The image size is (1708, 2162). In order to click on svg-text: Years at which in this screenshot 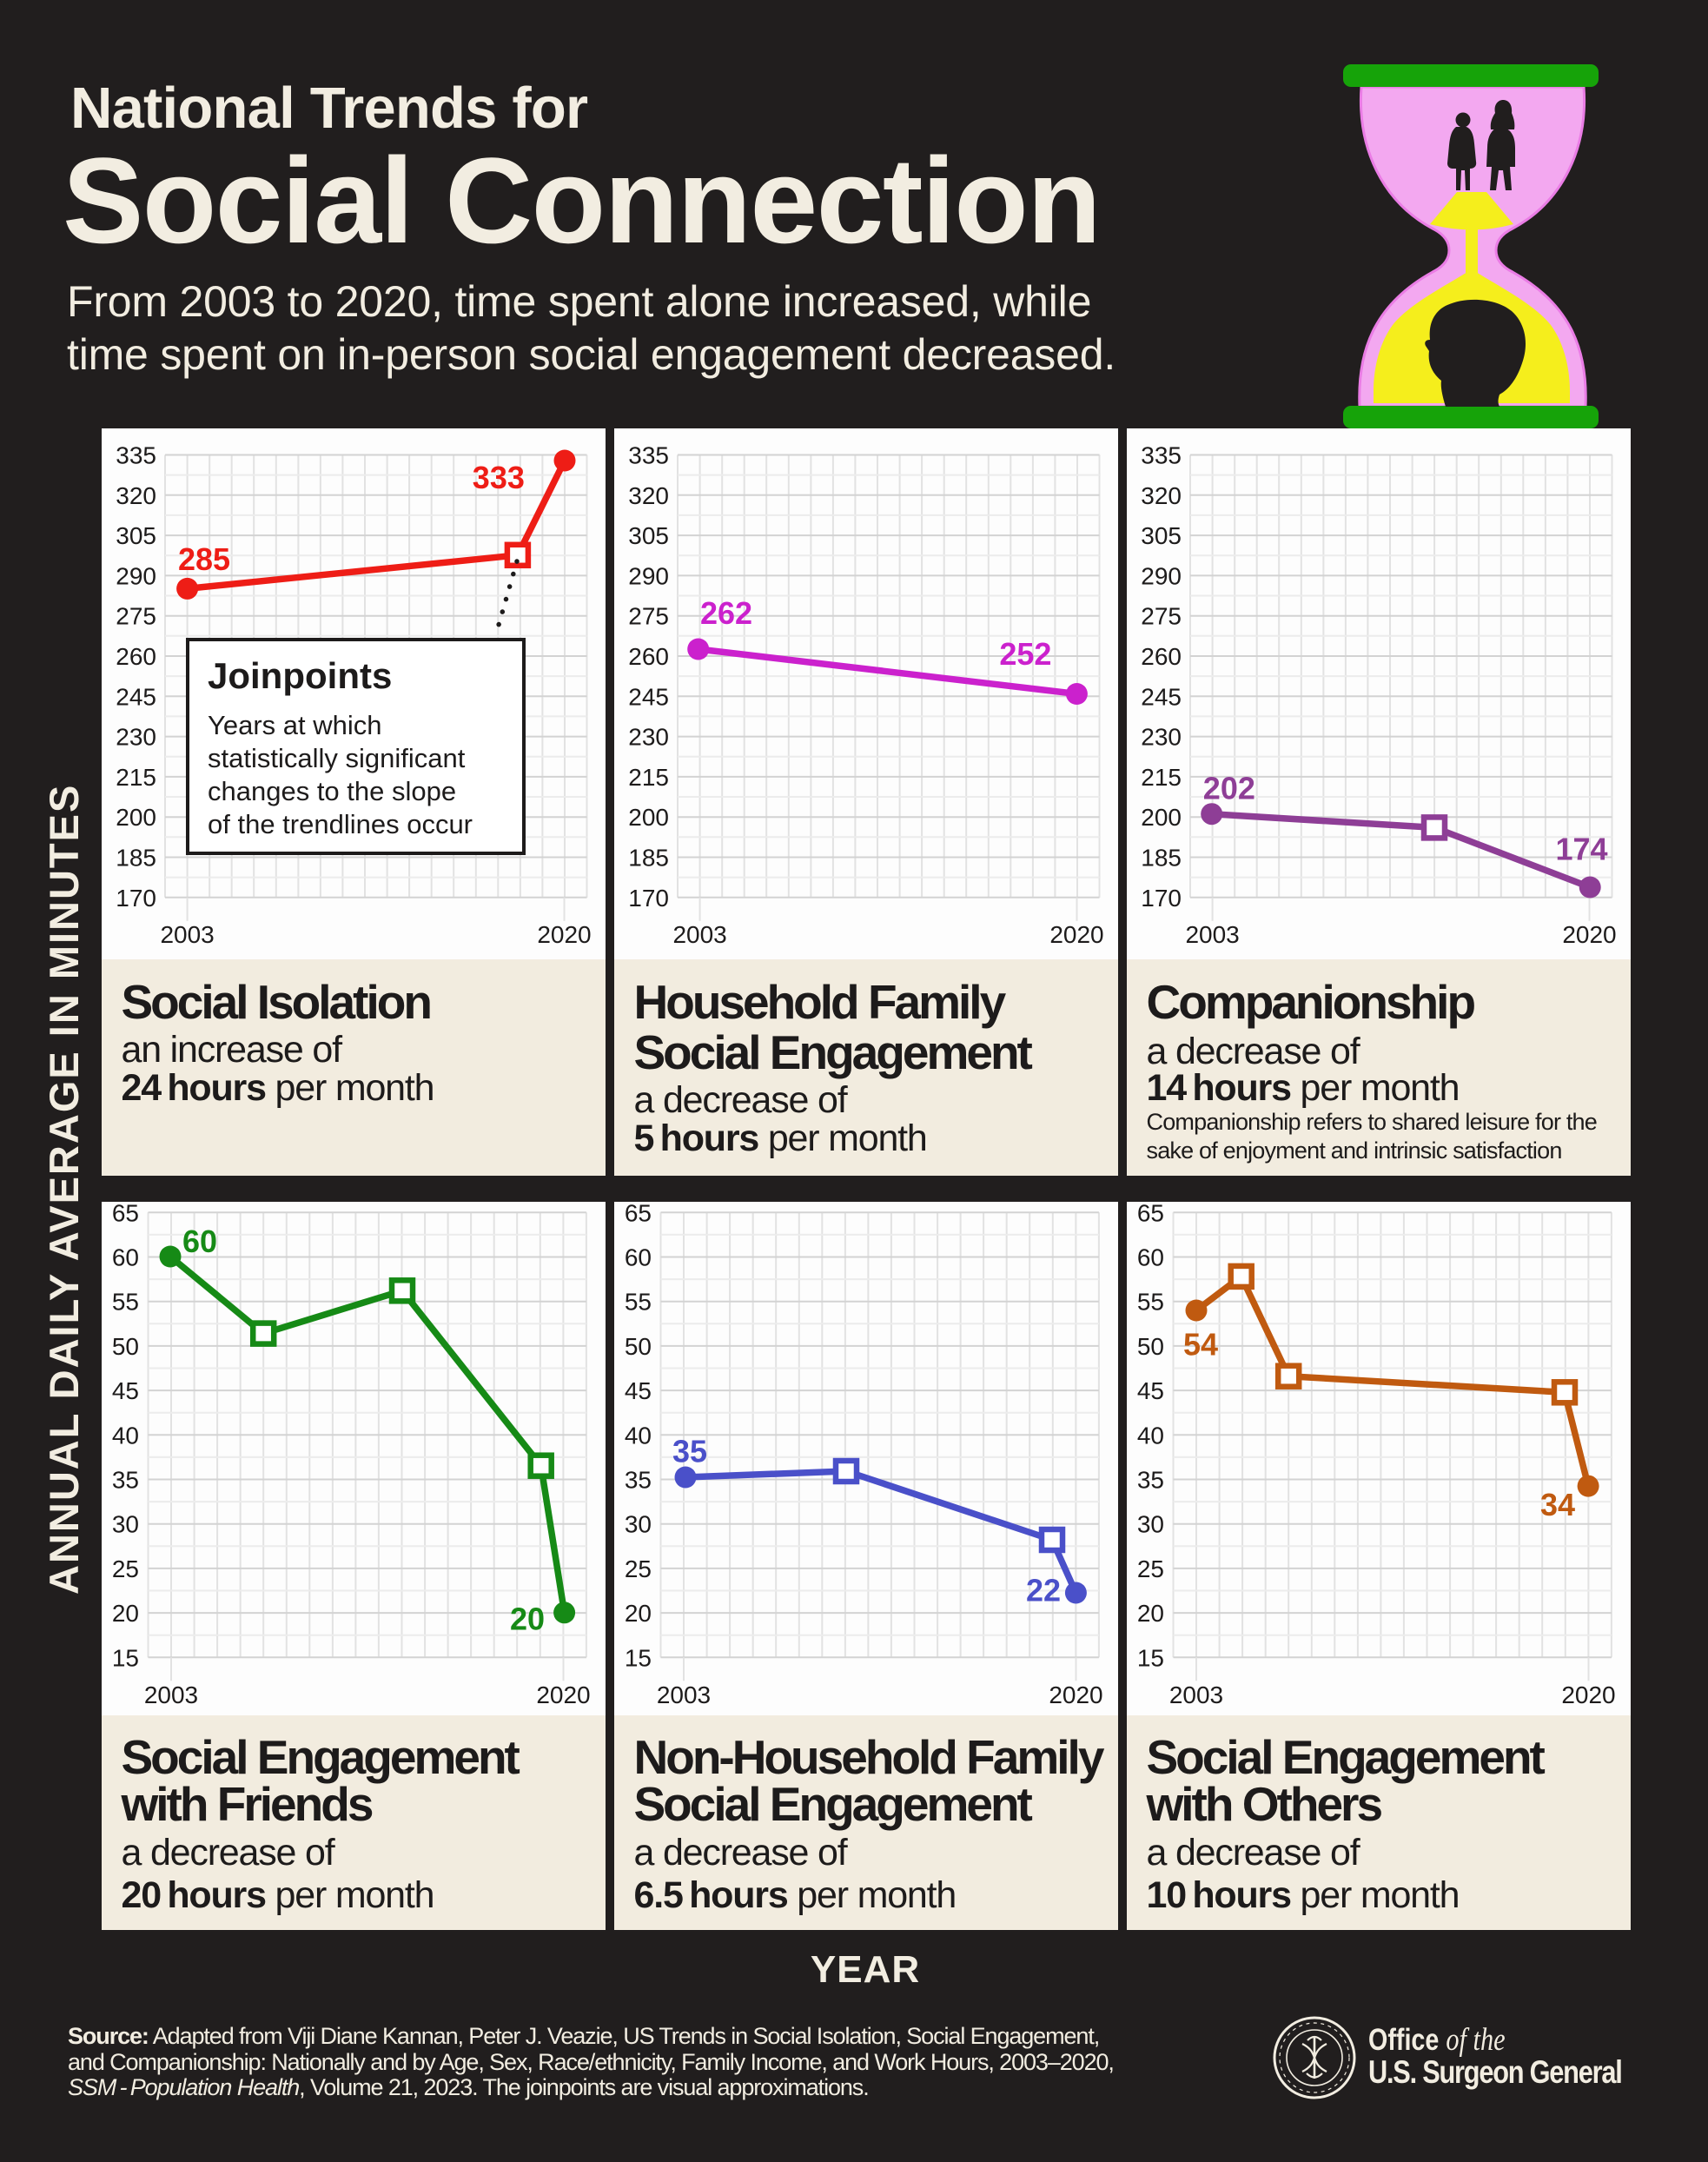, I will do `click(295, 725)`.